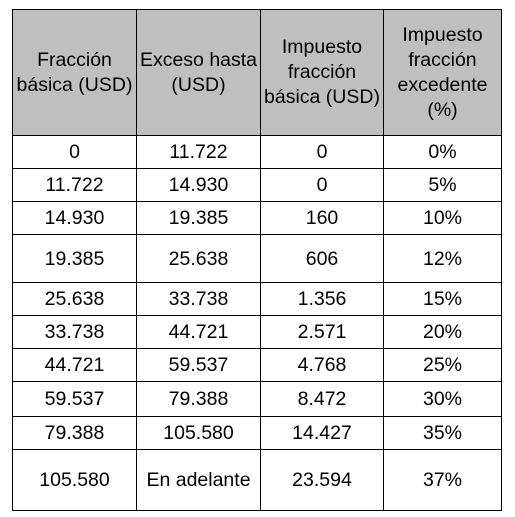 This screenshot has width=515, height=517. What do you see at coordinates (322, 258) in the screenshot?
I see `cell-impuesto-basica: 606` at bounding box center [322, 258].